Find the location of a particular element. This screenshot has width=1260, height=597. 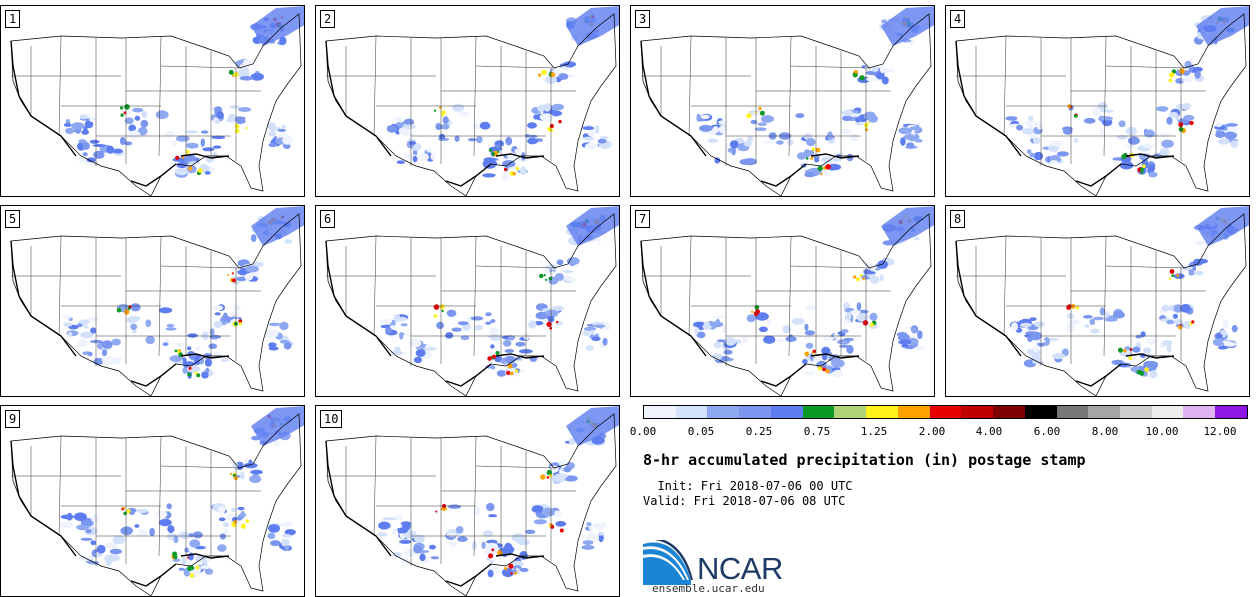

ncar-logo-text: NCAR is located at coordinates (740, 568).